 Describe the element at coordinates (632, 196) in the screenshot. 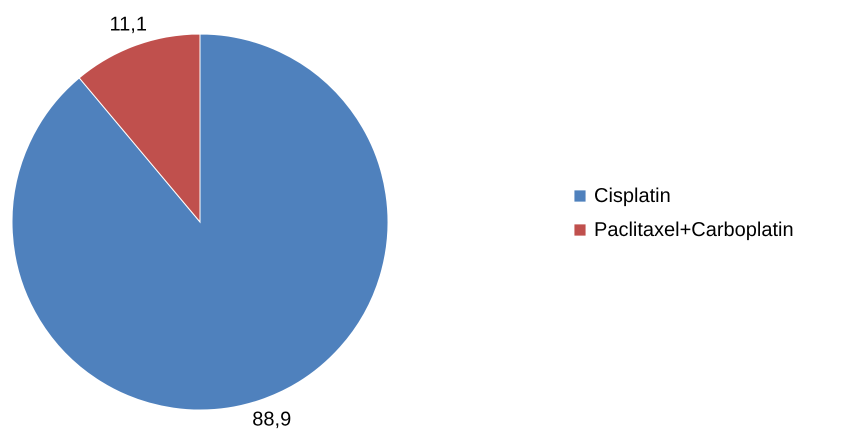

I see `legend-label: Cisplatin` at that location.